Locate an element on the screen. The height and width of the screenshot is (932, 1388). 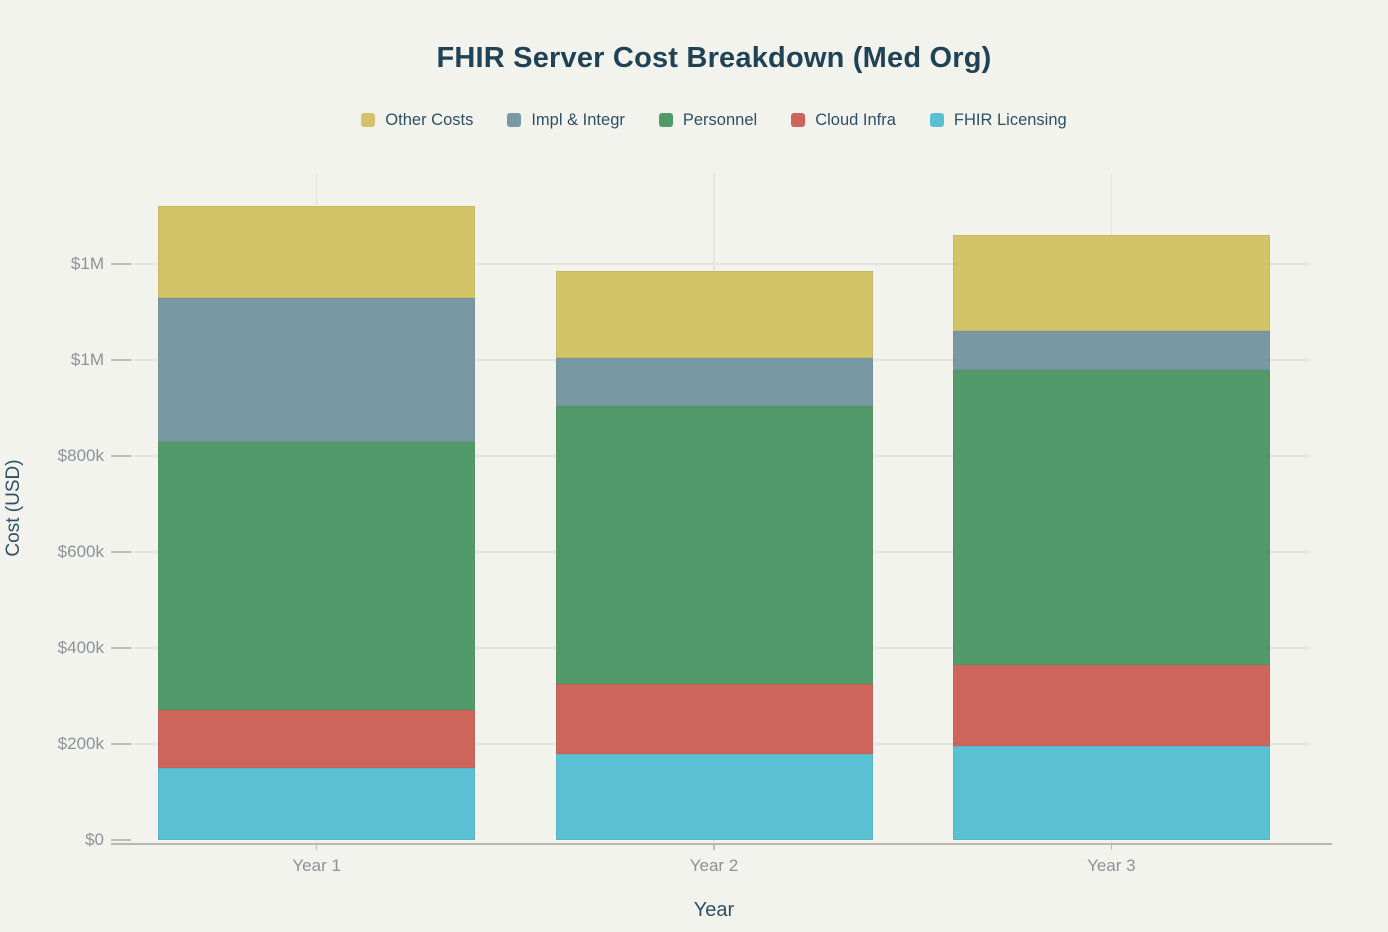
y-axis-tick-label: $600k is located at coordinates (80, 551).